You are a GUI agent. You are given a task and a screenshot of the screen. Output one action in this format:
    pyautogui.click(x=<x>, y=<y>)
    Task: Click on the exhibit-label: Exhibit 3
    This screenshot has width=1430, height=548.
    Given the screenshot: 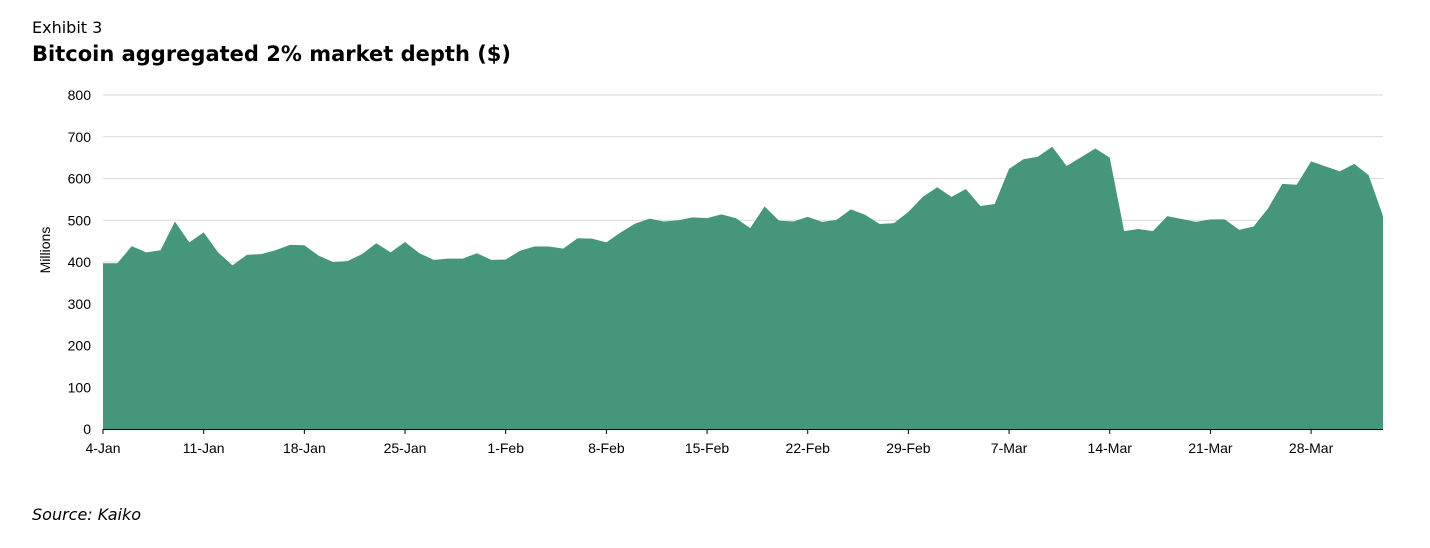 What is the action you would take?
    pyautogui.click(x=67, y=27)
    